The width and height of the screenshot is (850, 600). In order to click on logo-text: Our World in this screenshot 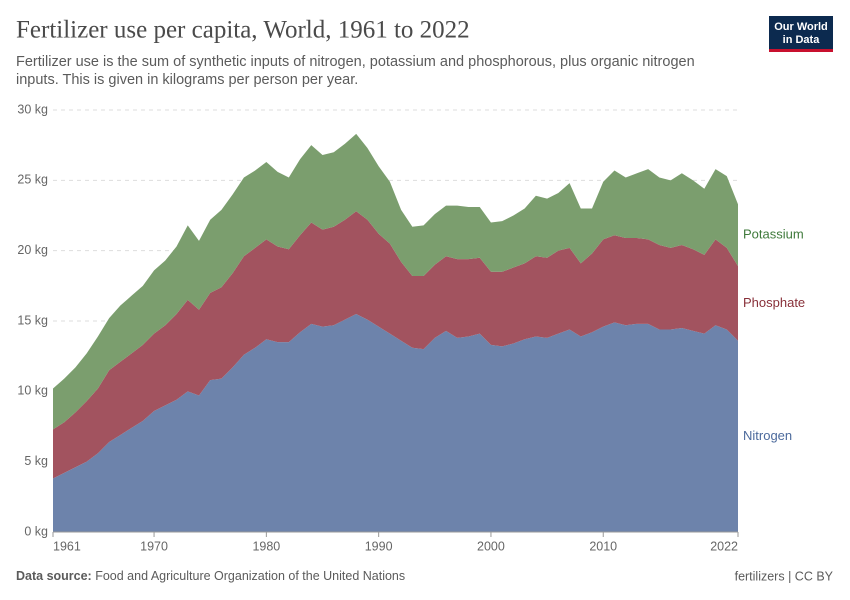, I will do `click(801, 27)`.